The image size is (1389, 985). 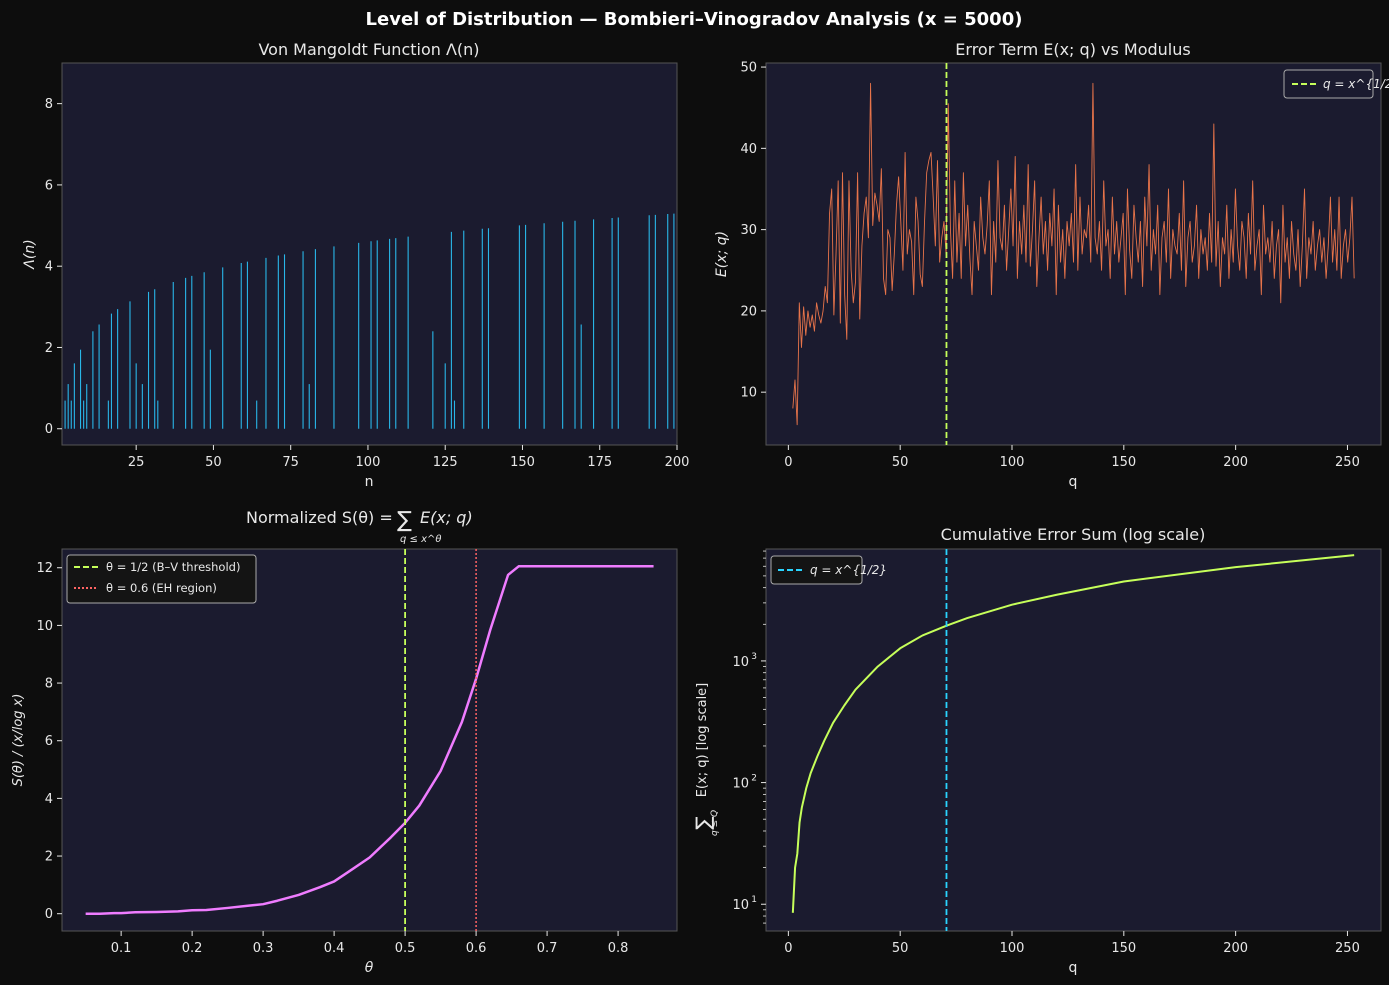 What do you see at coordinates (18, 740) in the screenshot?
I see `ylabel-normalized-s: S(θ) / (x/log x)` at bounding box center [18, 740].